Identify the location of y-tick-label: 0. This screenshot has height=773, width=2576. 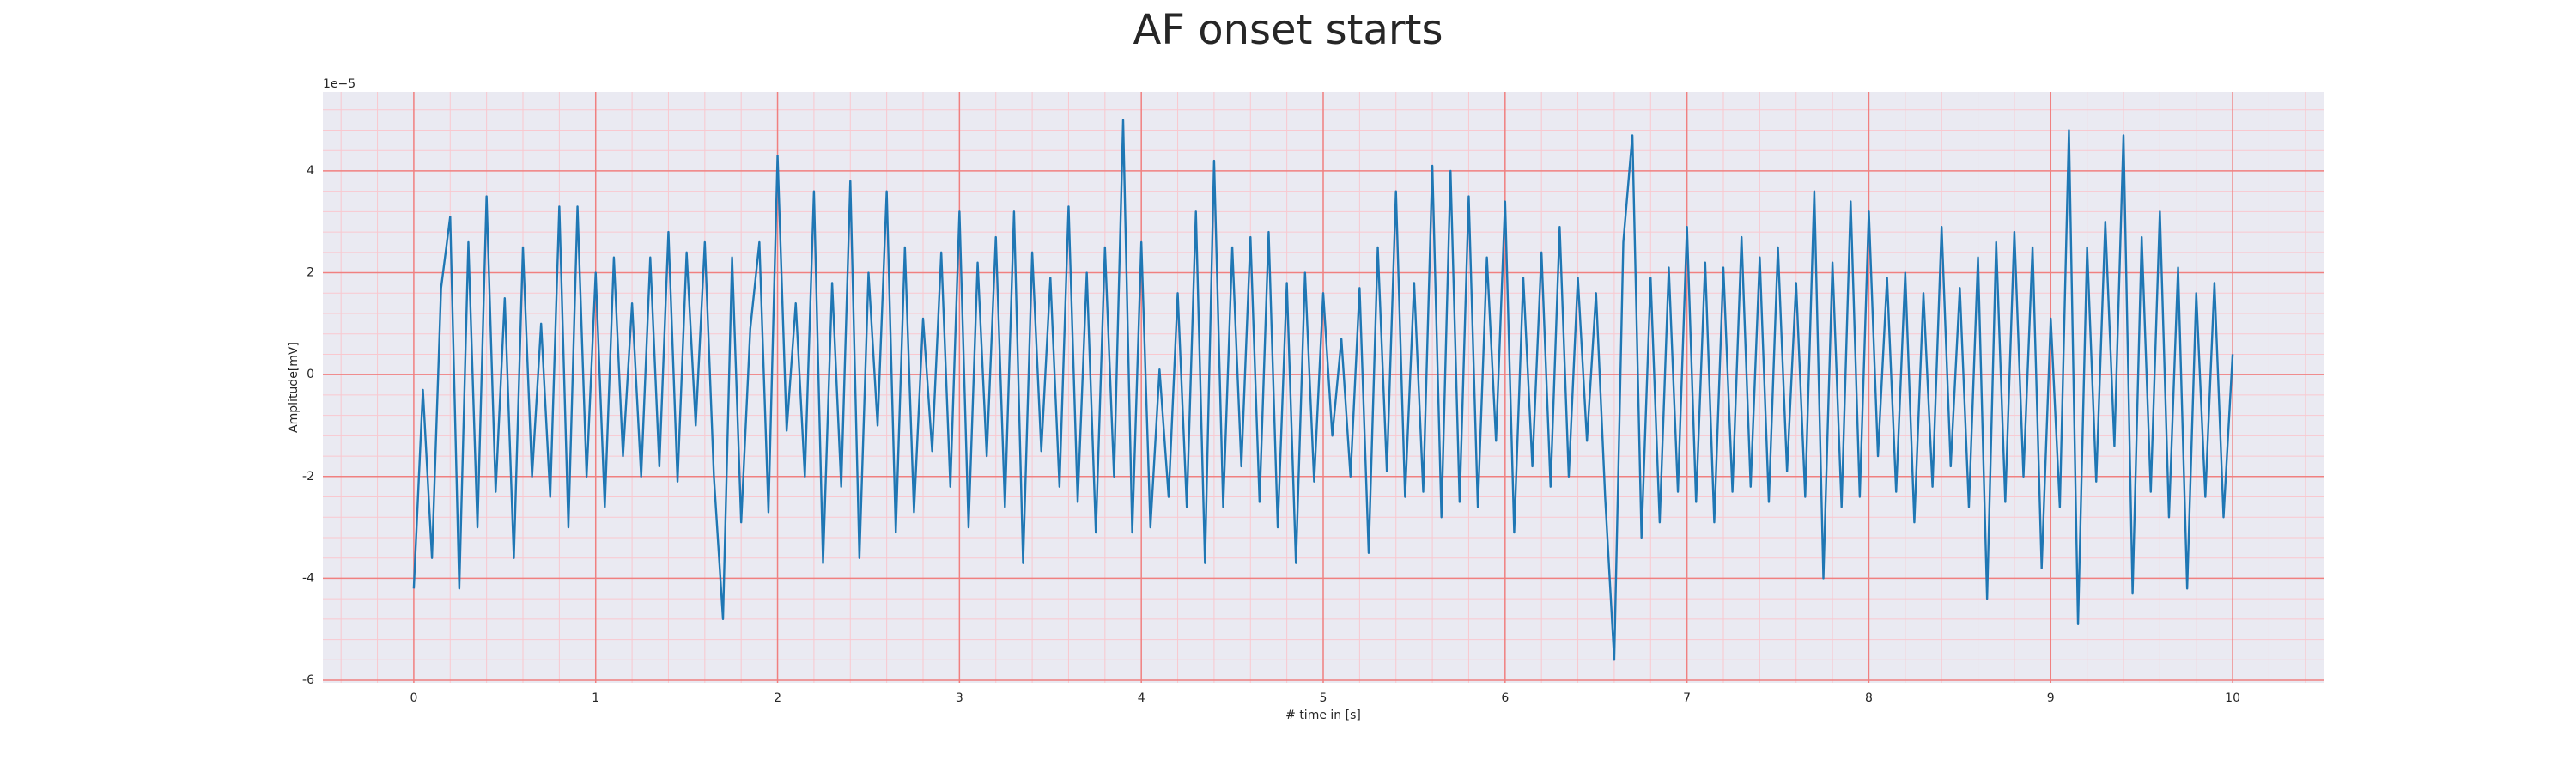
(311, 374).